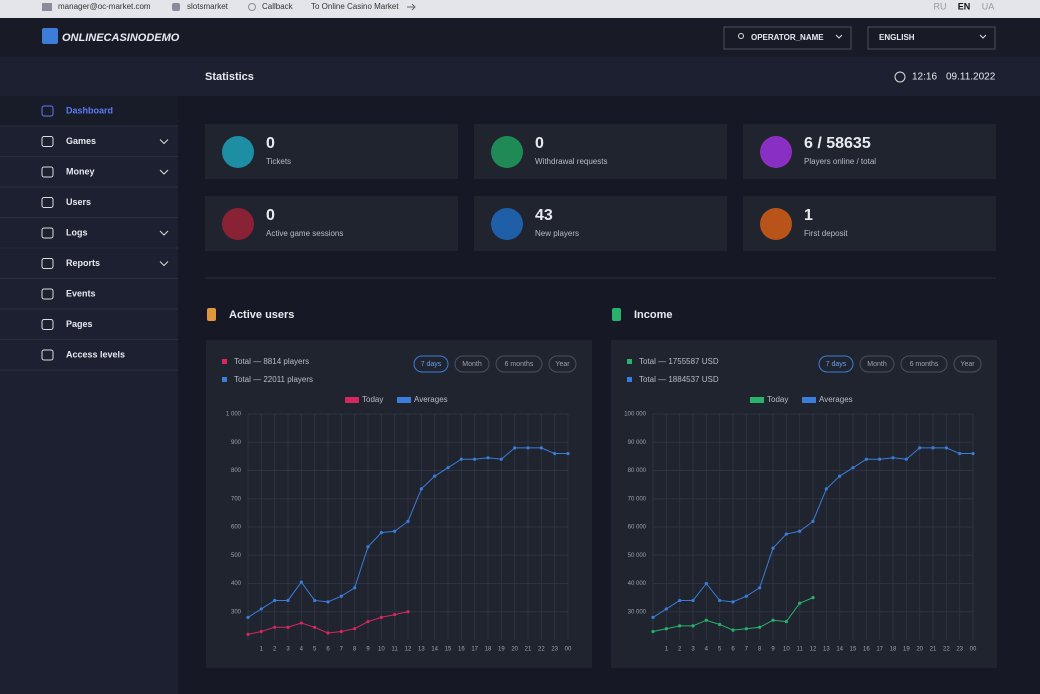 The width and height of the screenshot is (1040, 694). I want to click on menu-item: Money, so click(80, 171).